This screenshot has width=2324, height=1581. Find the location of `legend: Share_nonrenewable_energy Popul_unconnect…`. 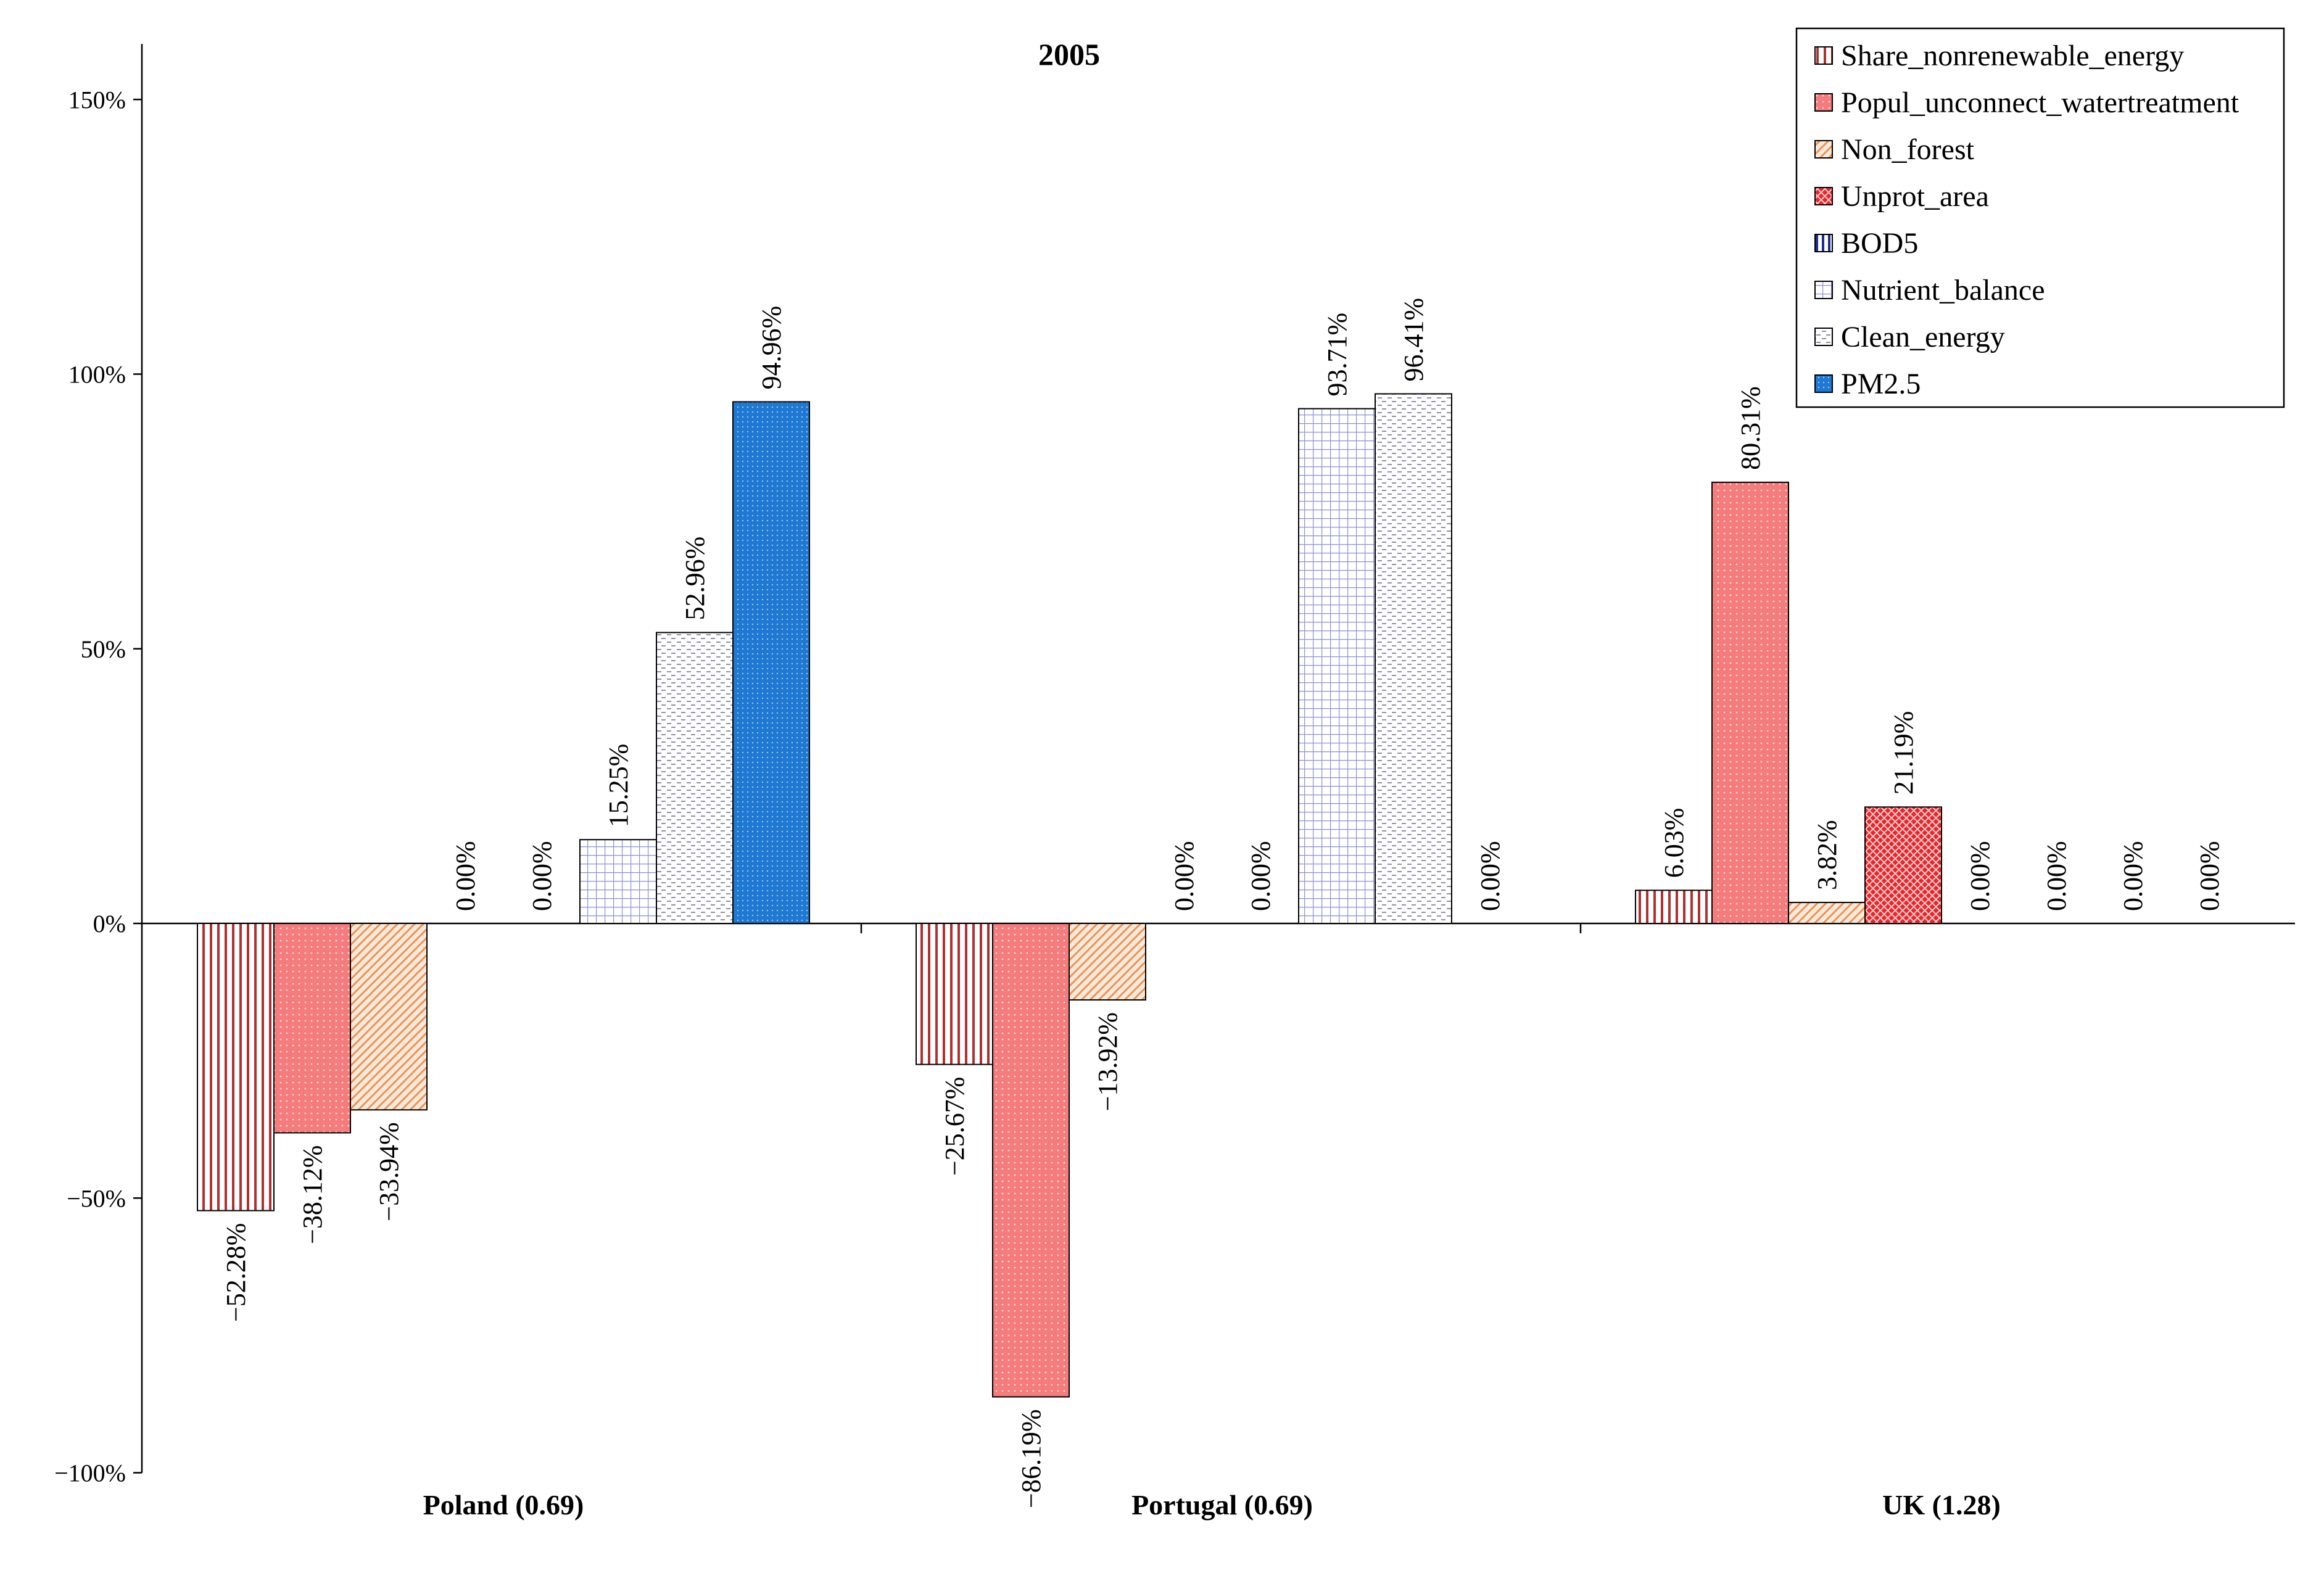

legend: Share_nonrenewable_energy Popul_unconnect… is located at coordinates (2040, 217).